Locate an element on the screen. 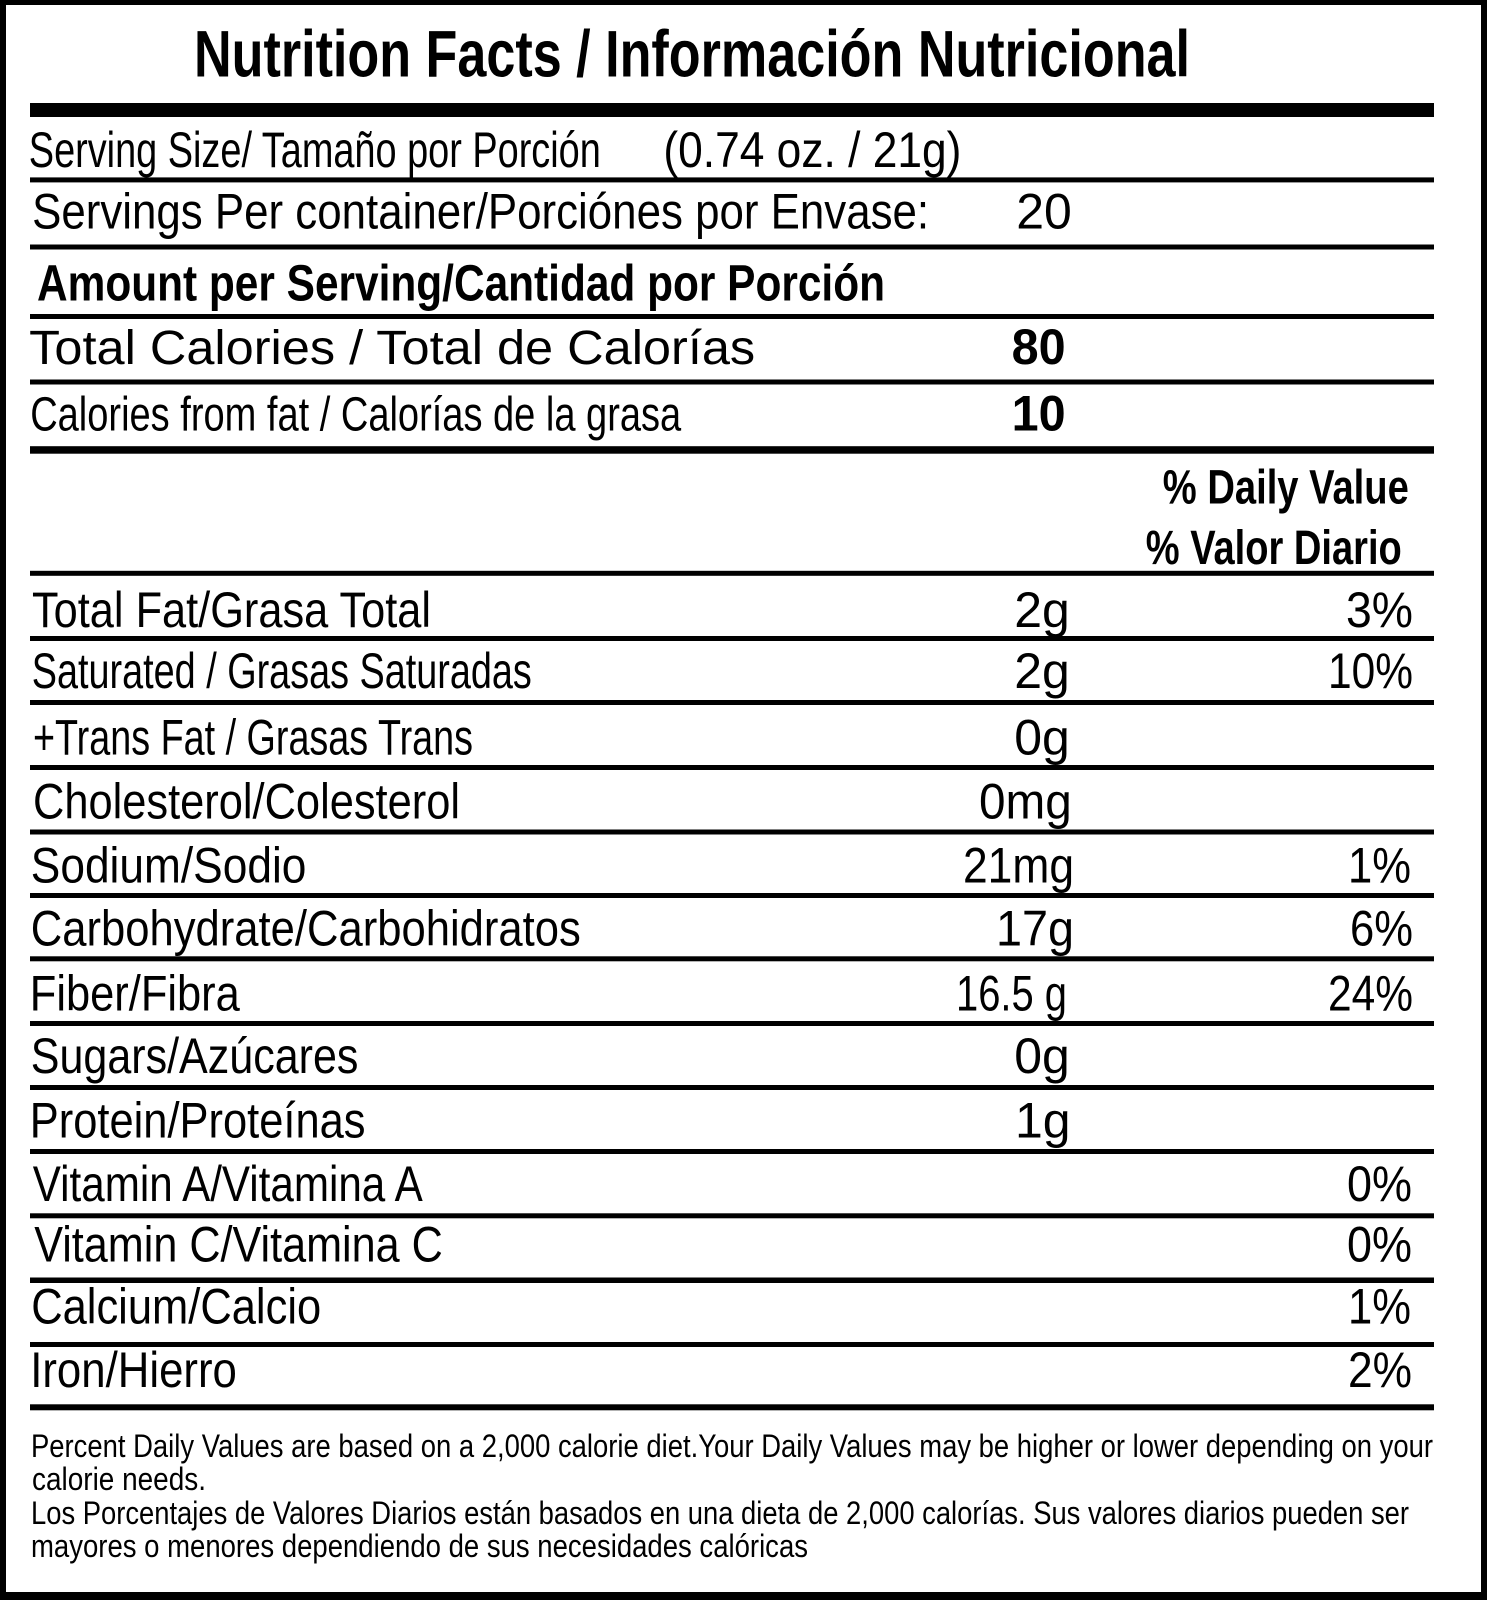 The height and width of the screenshot is (1600, 1487). svg-text: Saturated / Grasas Saturadas is located at coordinates (282, 671).